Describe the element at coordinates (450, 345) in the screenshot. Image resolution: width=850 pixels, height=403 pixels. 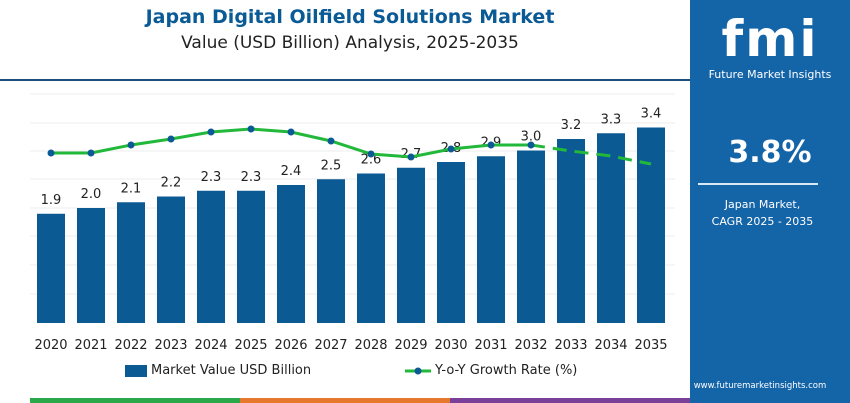
I see `x-tick-label: 2030` at that location.